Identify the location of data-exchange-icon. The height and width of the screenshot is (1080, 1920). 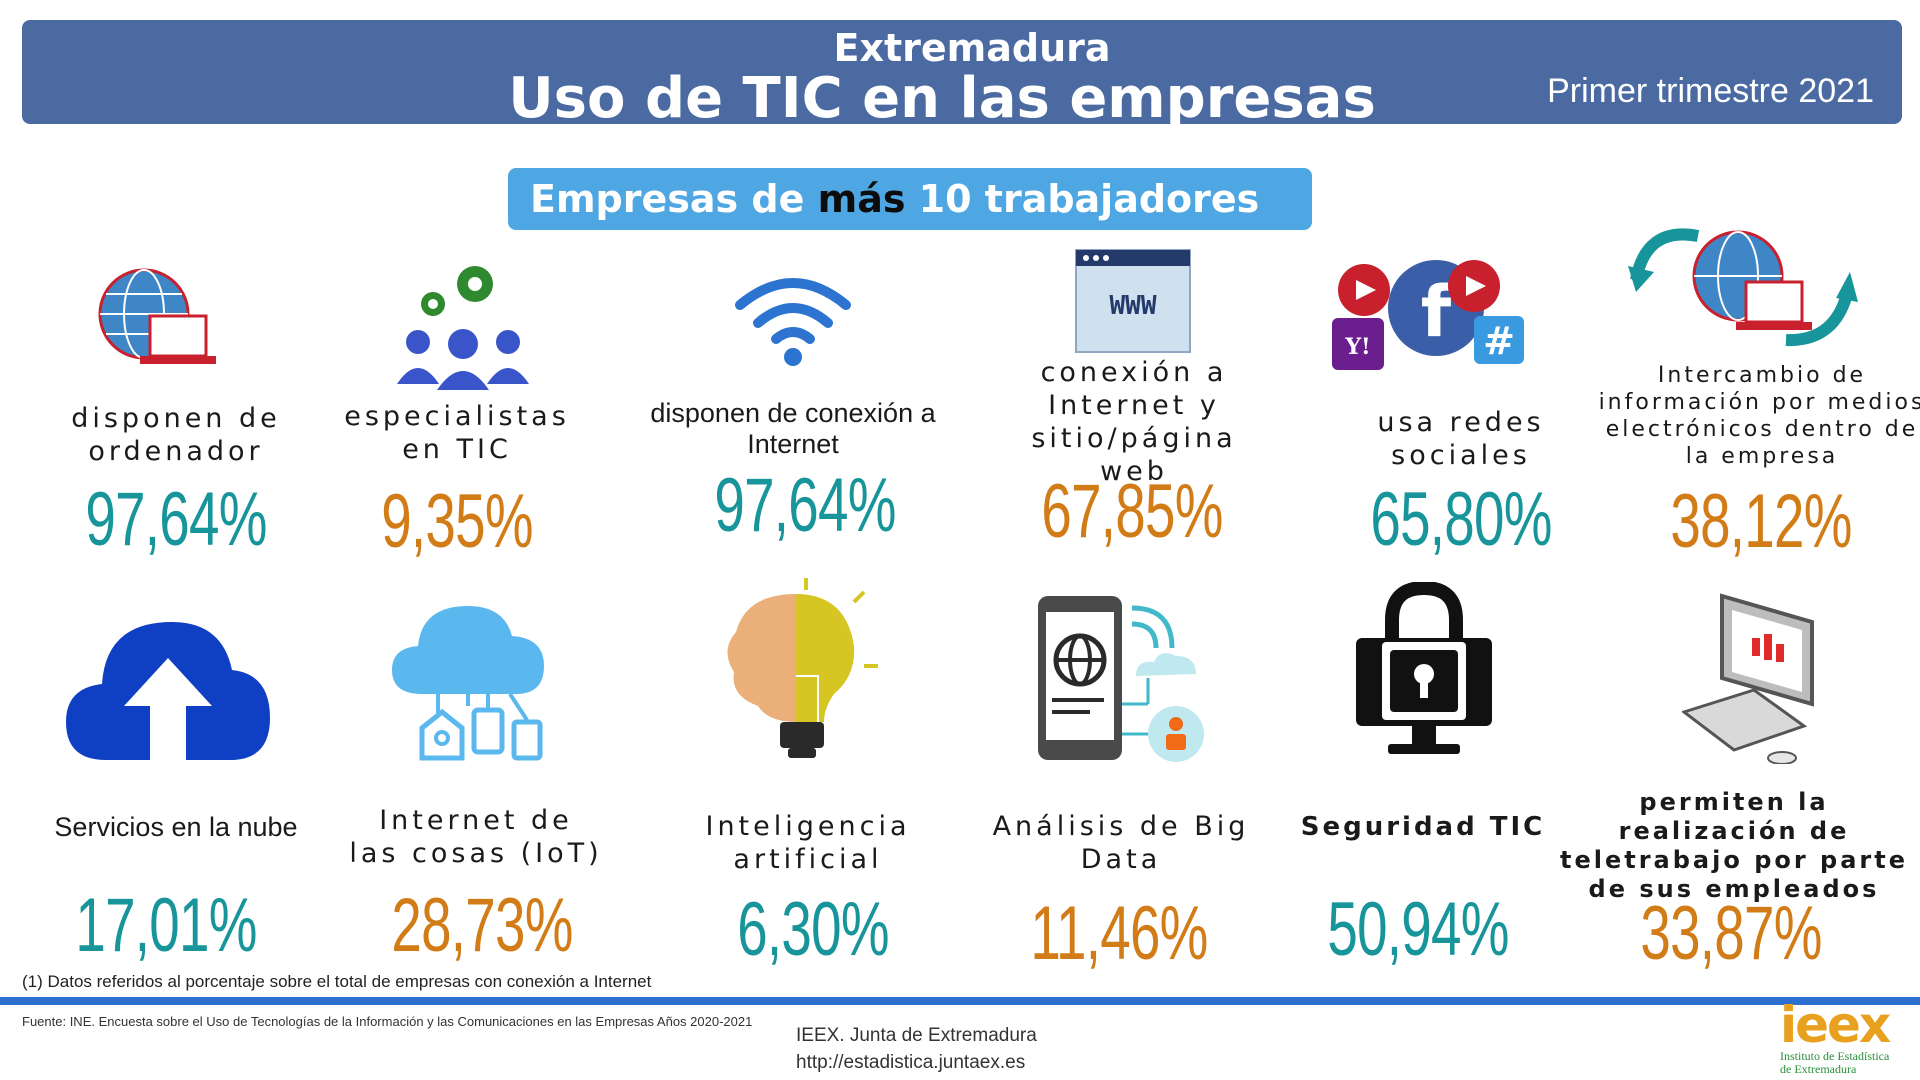
(1743, 287).